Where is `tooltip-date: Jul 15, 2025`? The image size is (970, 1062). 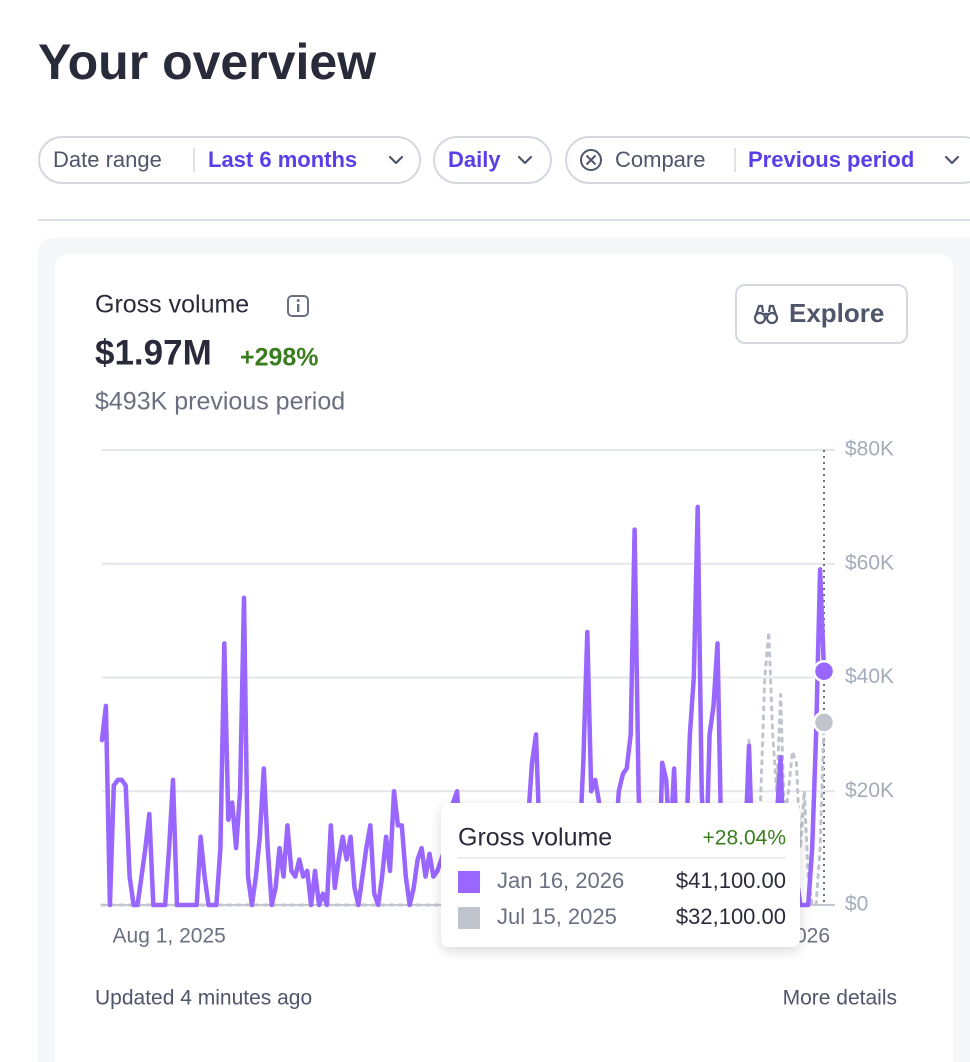
tooltip-date: Jul 15, 2025 is located at coordinates (557, 916).